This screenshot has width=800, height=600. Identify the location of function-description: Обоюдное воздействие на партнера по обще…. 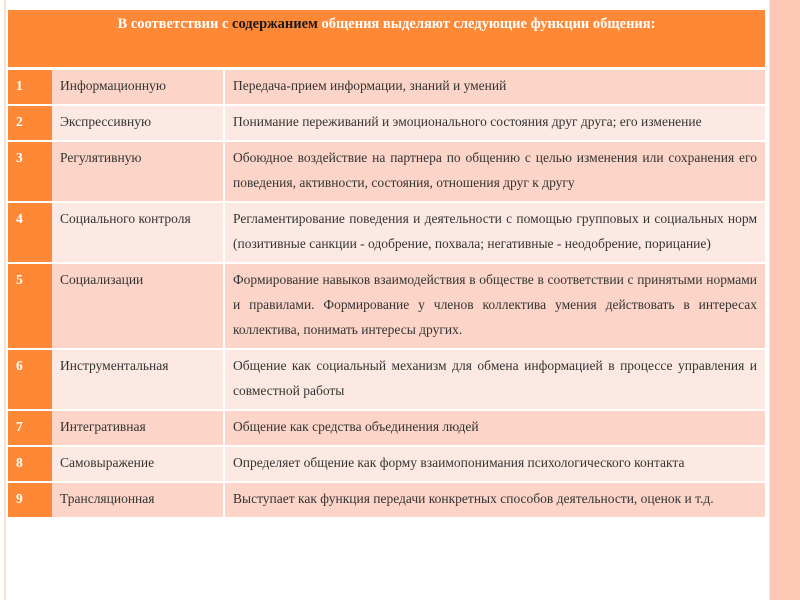
(494, 172).